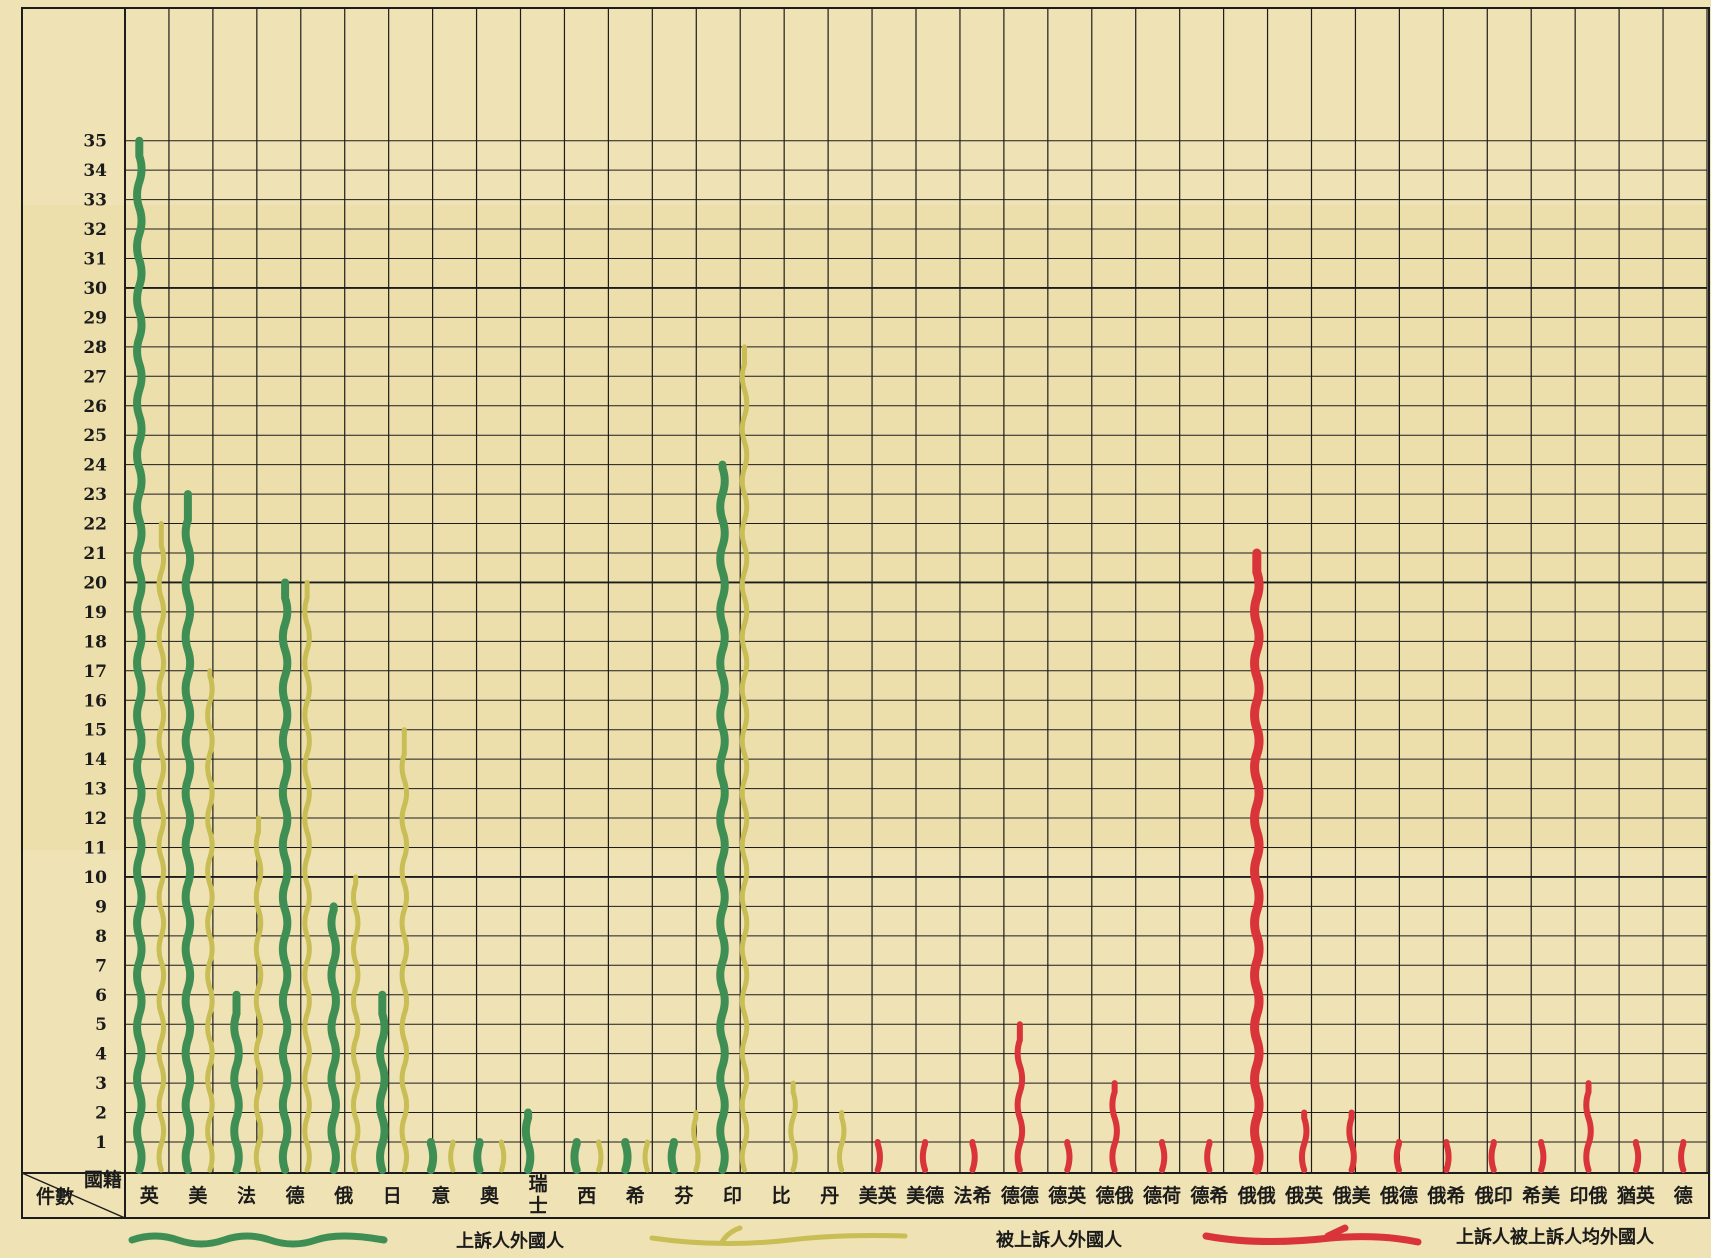 This screenshot has width=1711, height=1258. Describe the element at coordinates (1555, 1237) in the screenshot. I see `legend-label-mutual: 上訴人被上訴人均外國人` at that location.